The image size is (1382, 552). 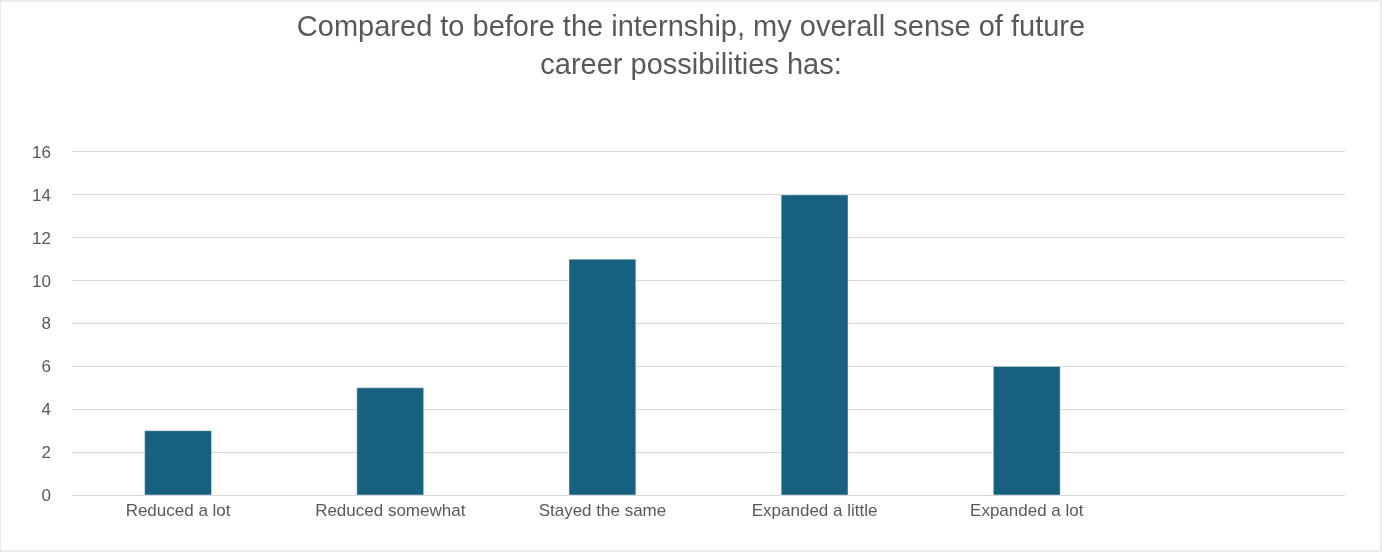 What do you see at coordinates (46, 367) in the screenshot?
I see `y-tick-label: 6` at bounding box center [46, 367].